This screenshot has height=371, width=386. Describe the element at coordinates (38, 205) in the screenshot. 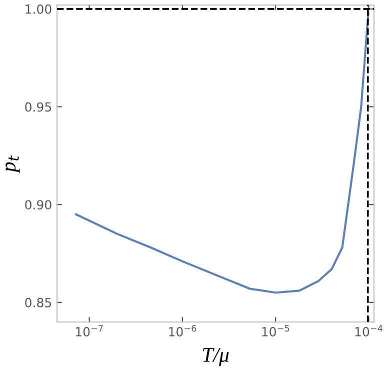

I see `y-tick-label: 0.90` at that location.